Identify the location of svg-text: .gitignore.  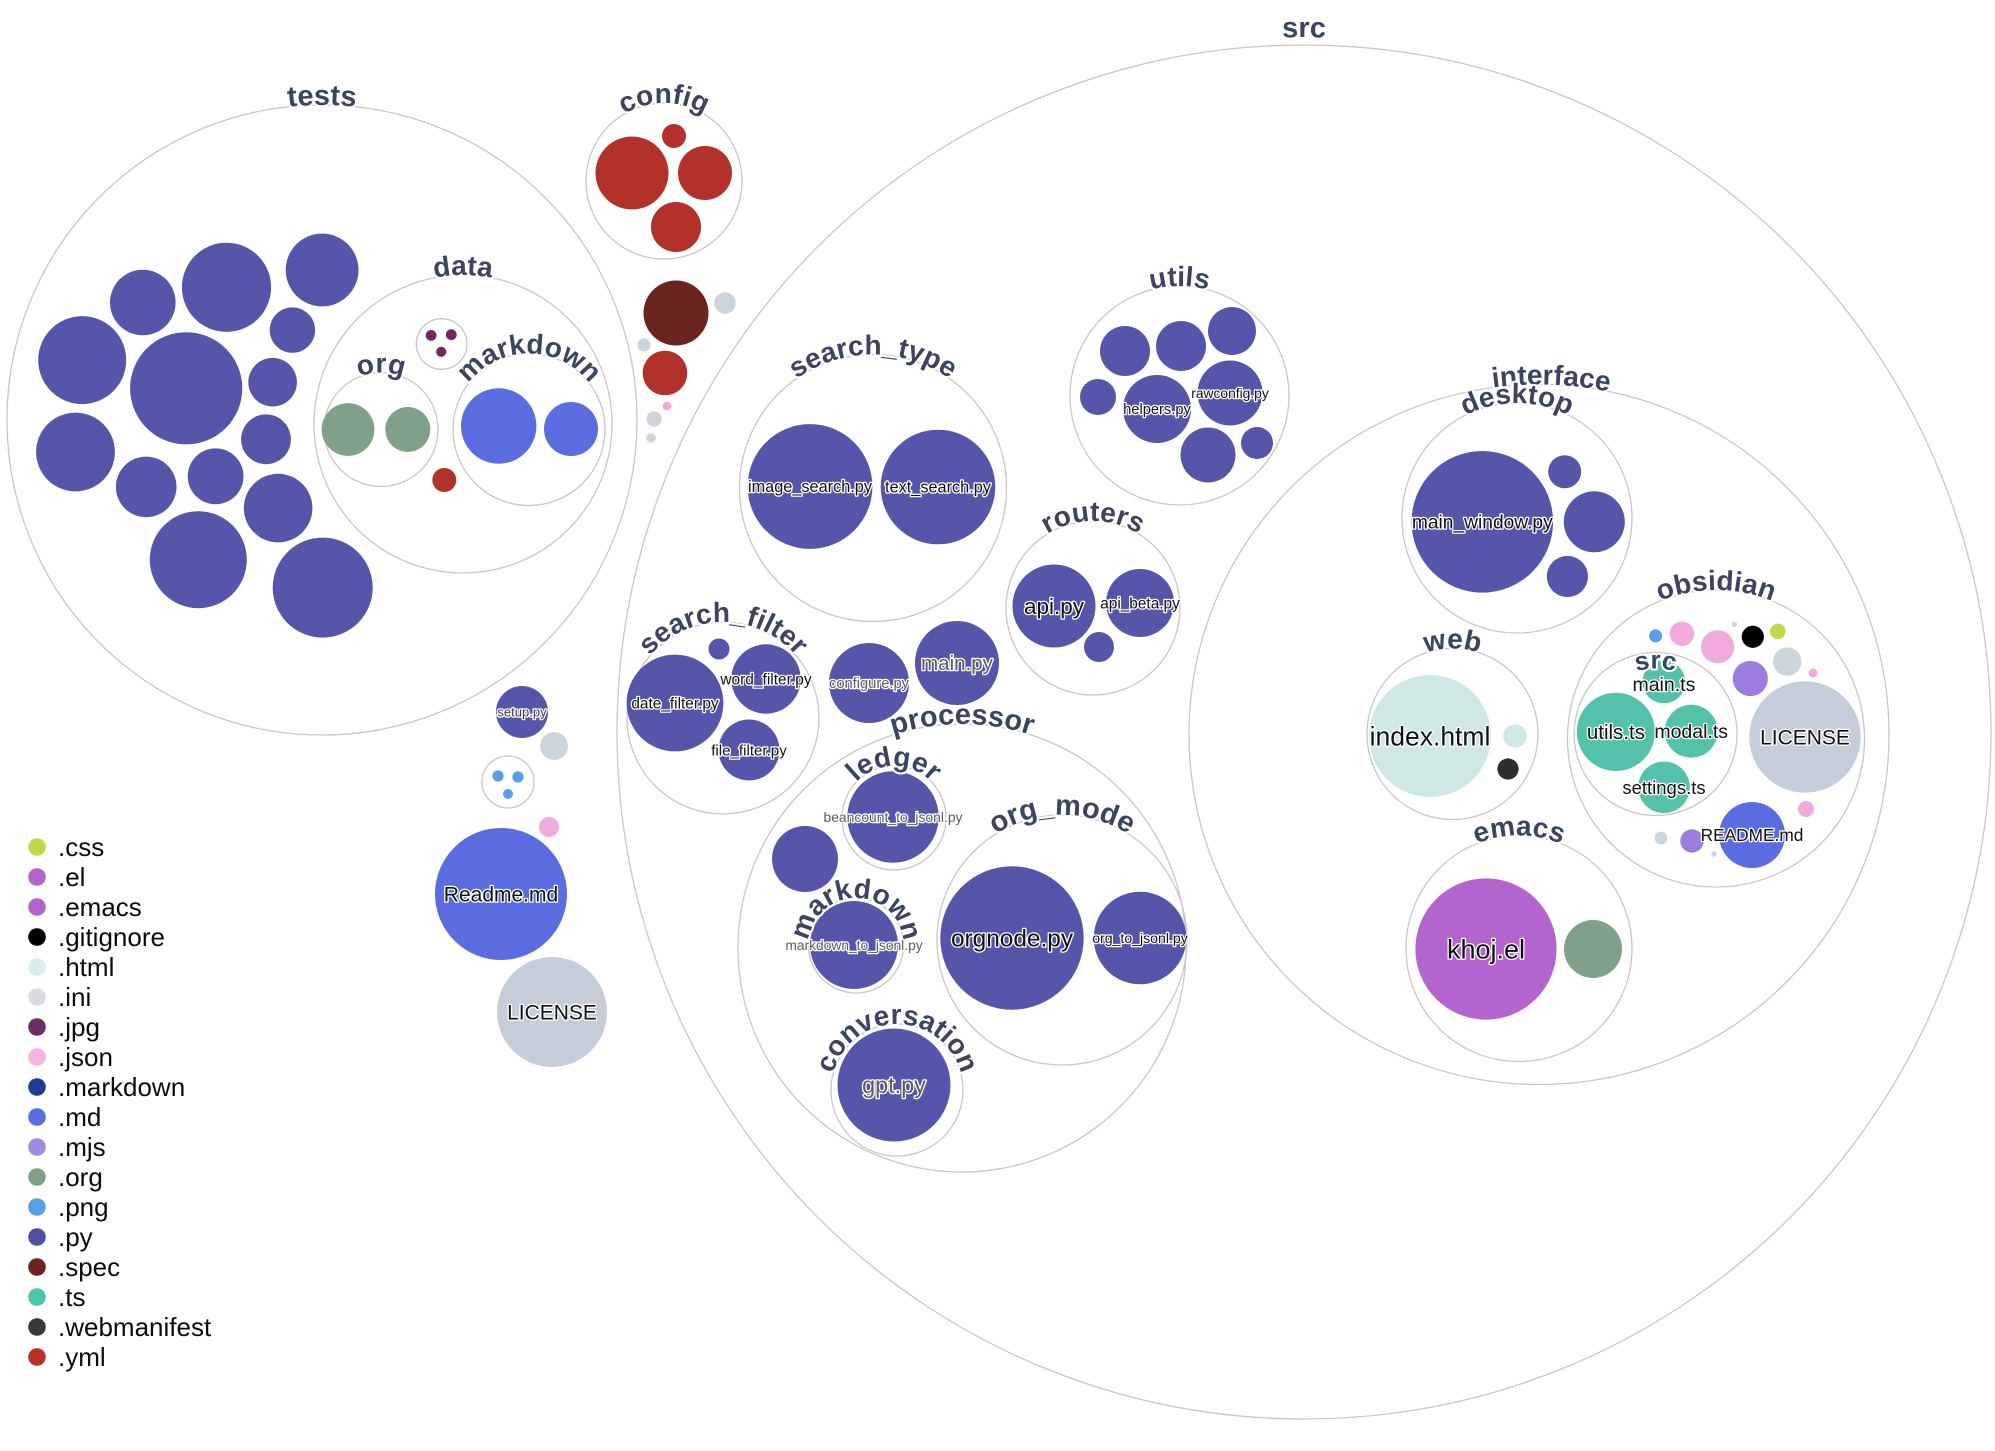
(111, 937).